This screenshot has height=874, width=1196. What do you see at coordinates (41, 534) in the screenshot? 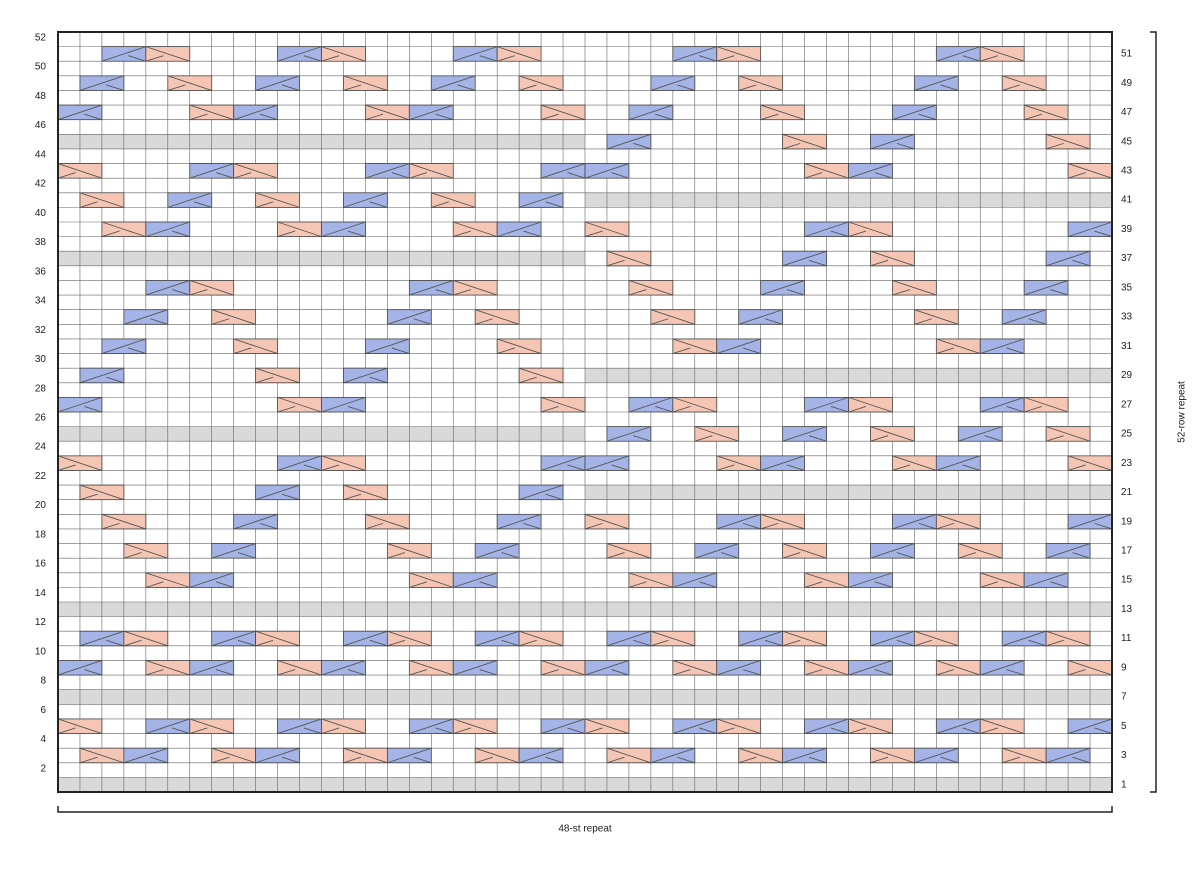
I see `row-number: 18` at bounding box center [41, 534].